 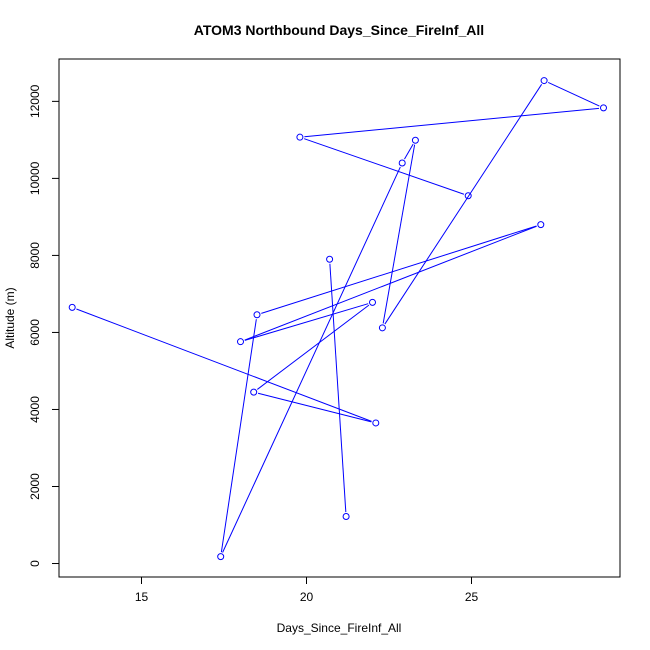 I want to click on y-tick-label: 0, so click(x=35, y=563).